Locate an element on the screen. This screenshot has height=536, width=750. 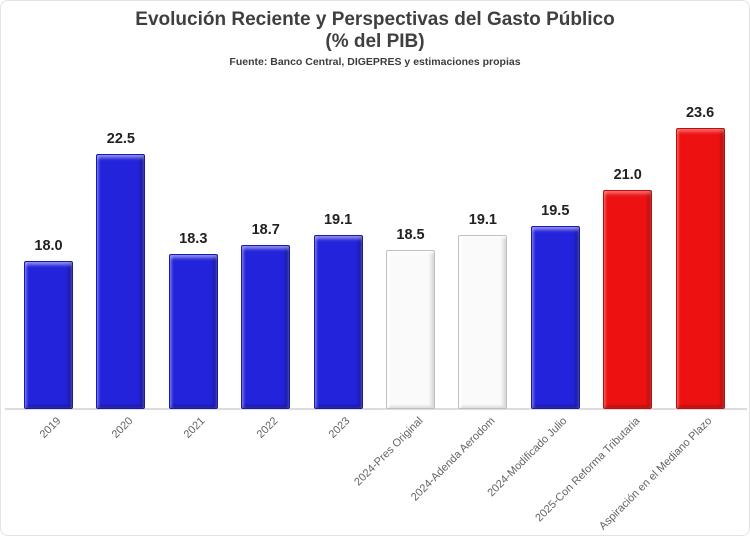
x-axis-tick-label: 2021 is located at coordinates (194, 428).